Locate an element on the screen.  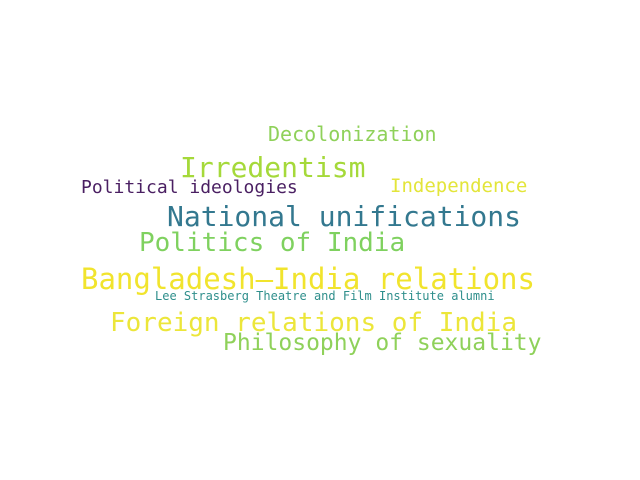
word-bangladesh-india-relations: Bangladesh–India relations is located at coordinates (308, 279).